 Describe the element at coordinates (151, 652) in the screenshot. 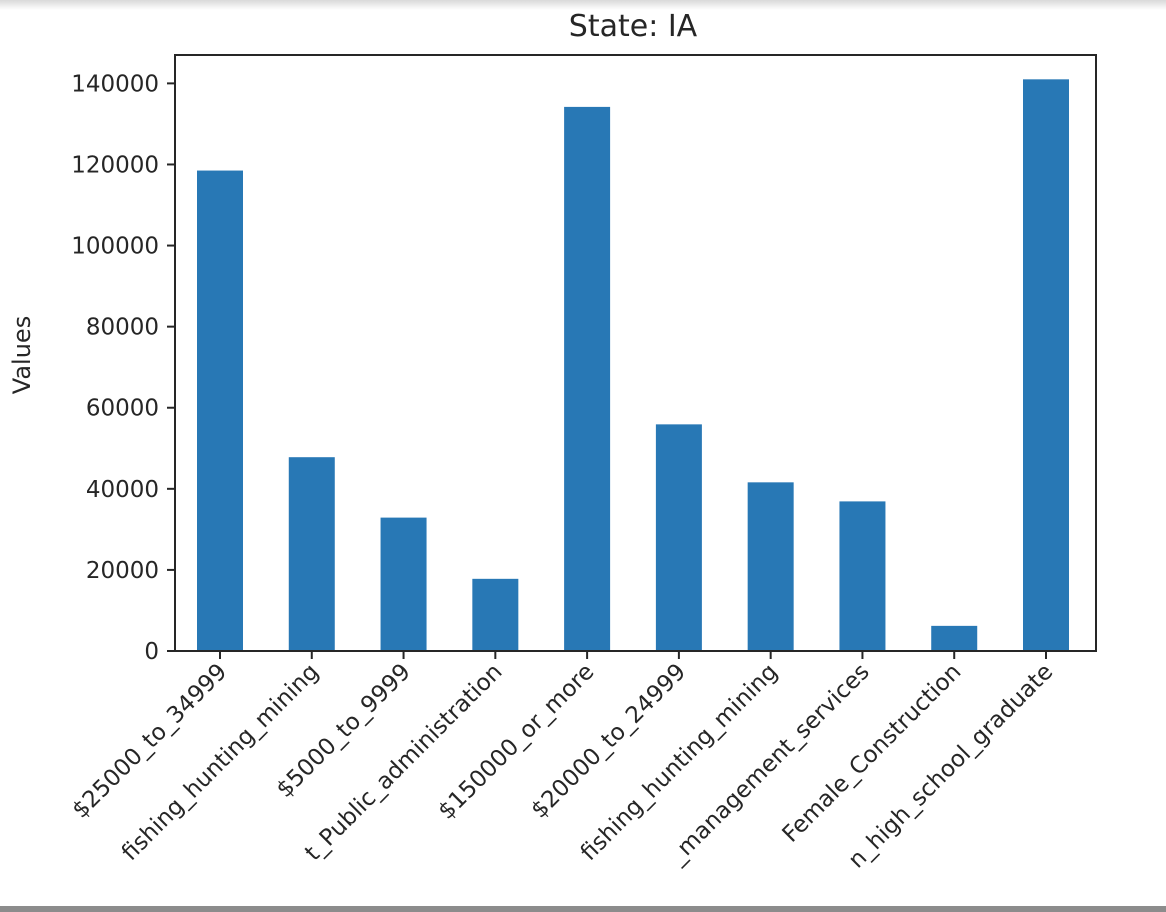

I see `y-tick-label: 0` at that location.